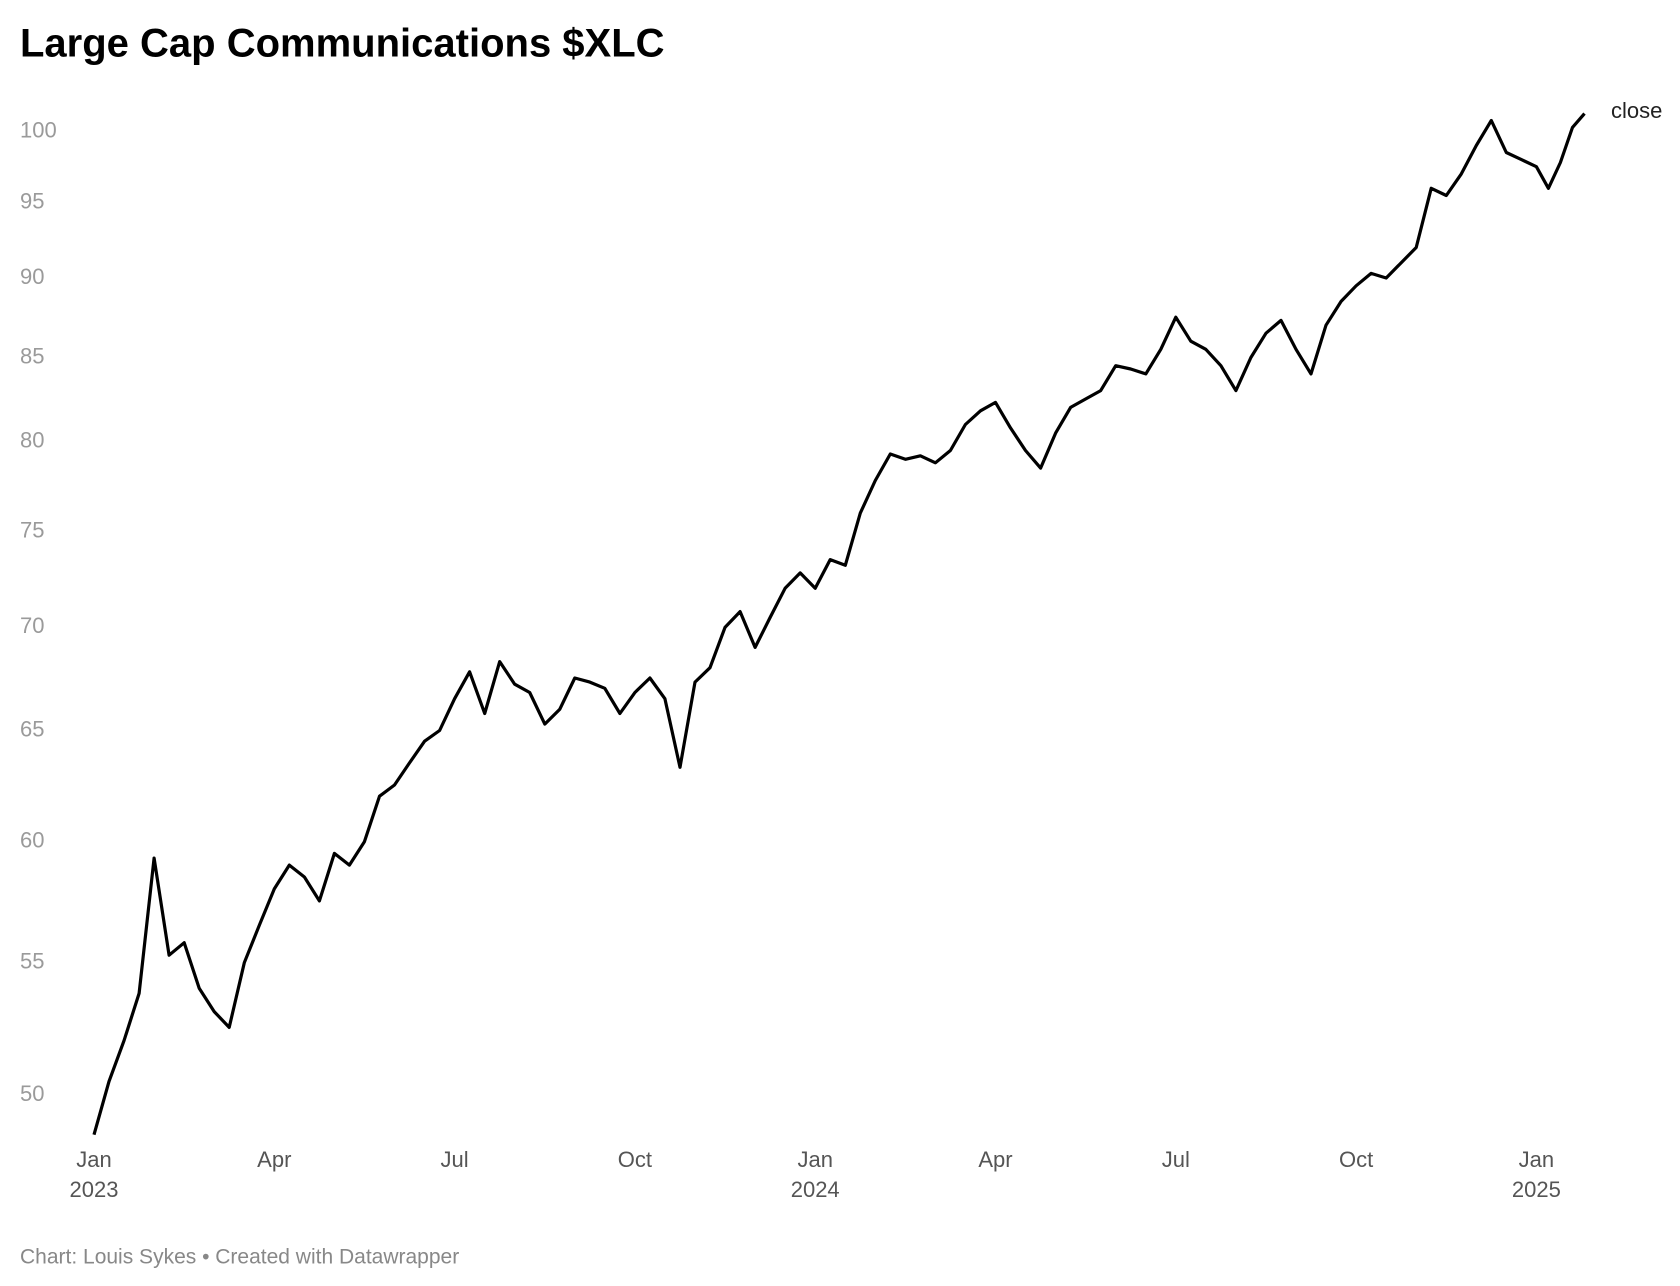 This screenshot has width=1680, height=1286. Describe the element at coordinates (1636, 110) in the screenshot. I see `series-label: close` at that location.